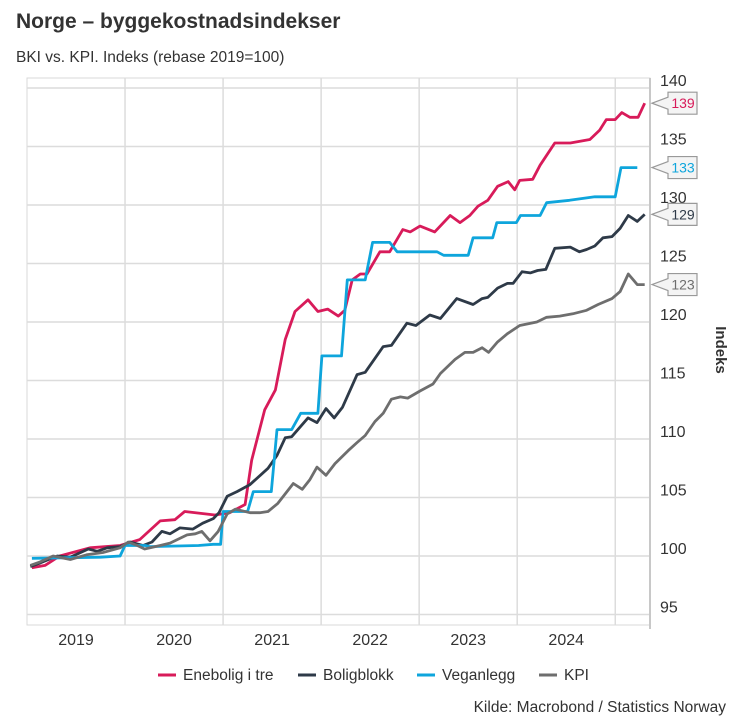 The width and height of the screenshot is (741, 722). What do you see at coordinates (272, 640) in the screenshot?
I see `x-tick-label: 2021` at bounding box center [272, 640].